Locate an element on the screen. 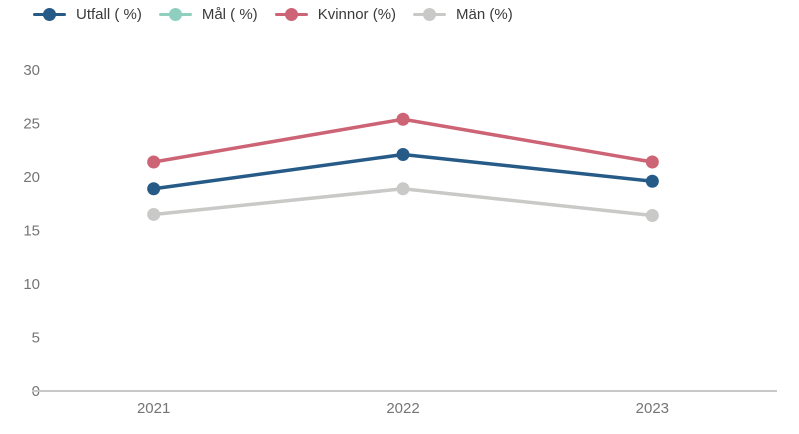 The width and height of the screenshot is (799, 434). legend-item-man: Män (%) is located at coordinates (463, 14).